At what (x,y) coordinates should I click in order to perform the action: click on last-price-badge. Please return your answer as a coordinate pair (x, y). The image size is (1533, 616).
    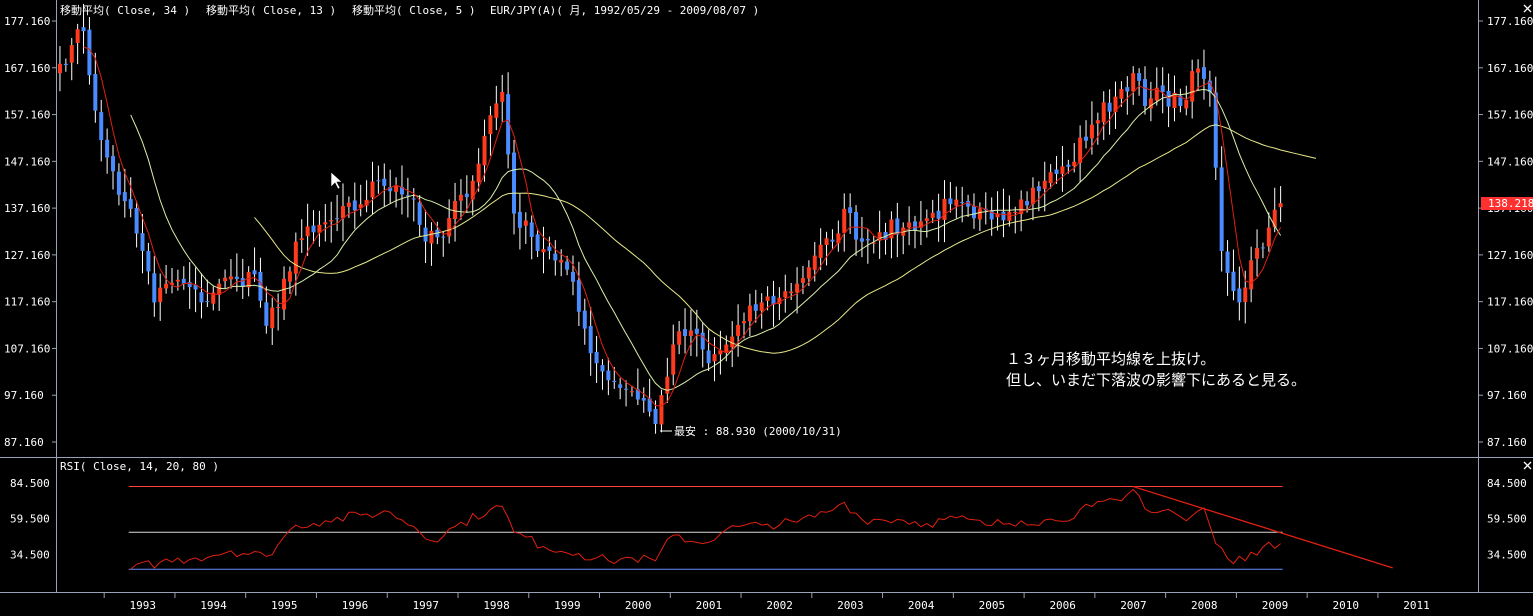
    Looking at the image, I should click on (1507, 203).